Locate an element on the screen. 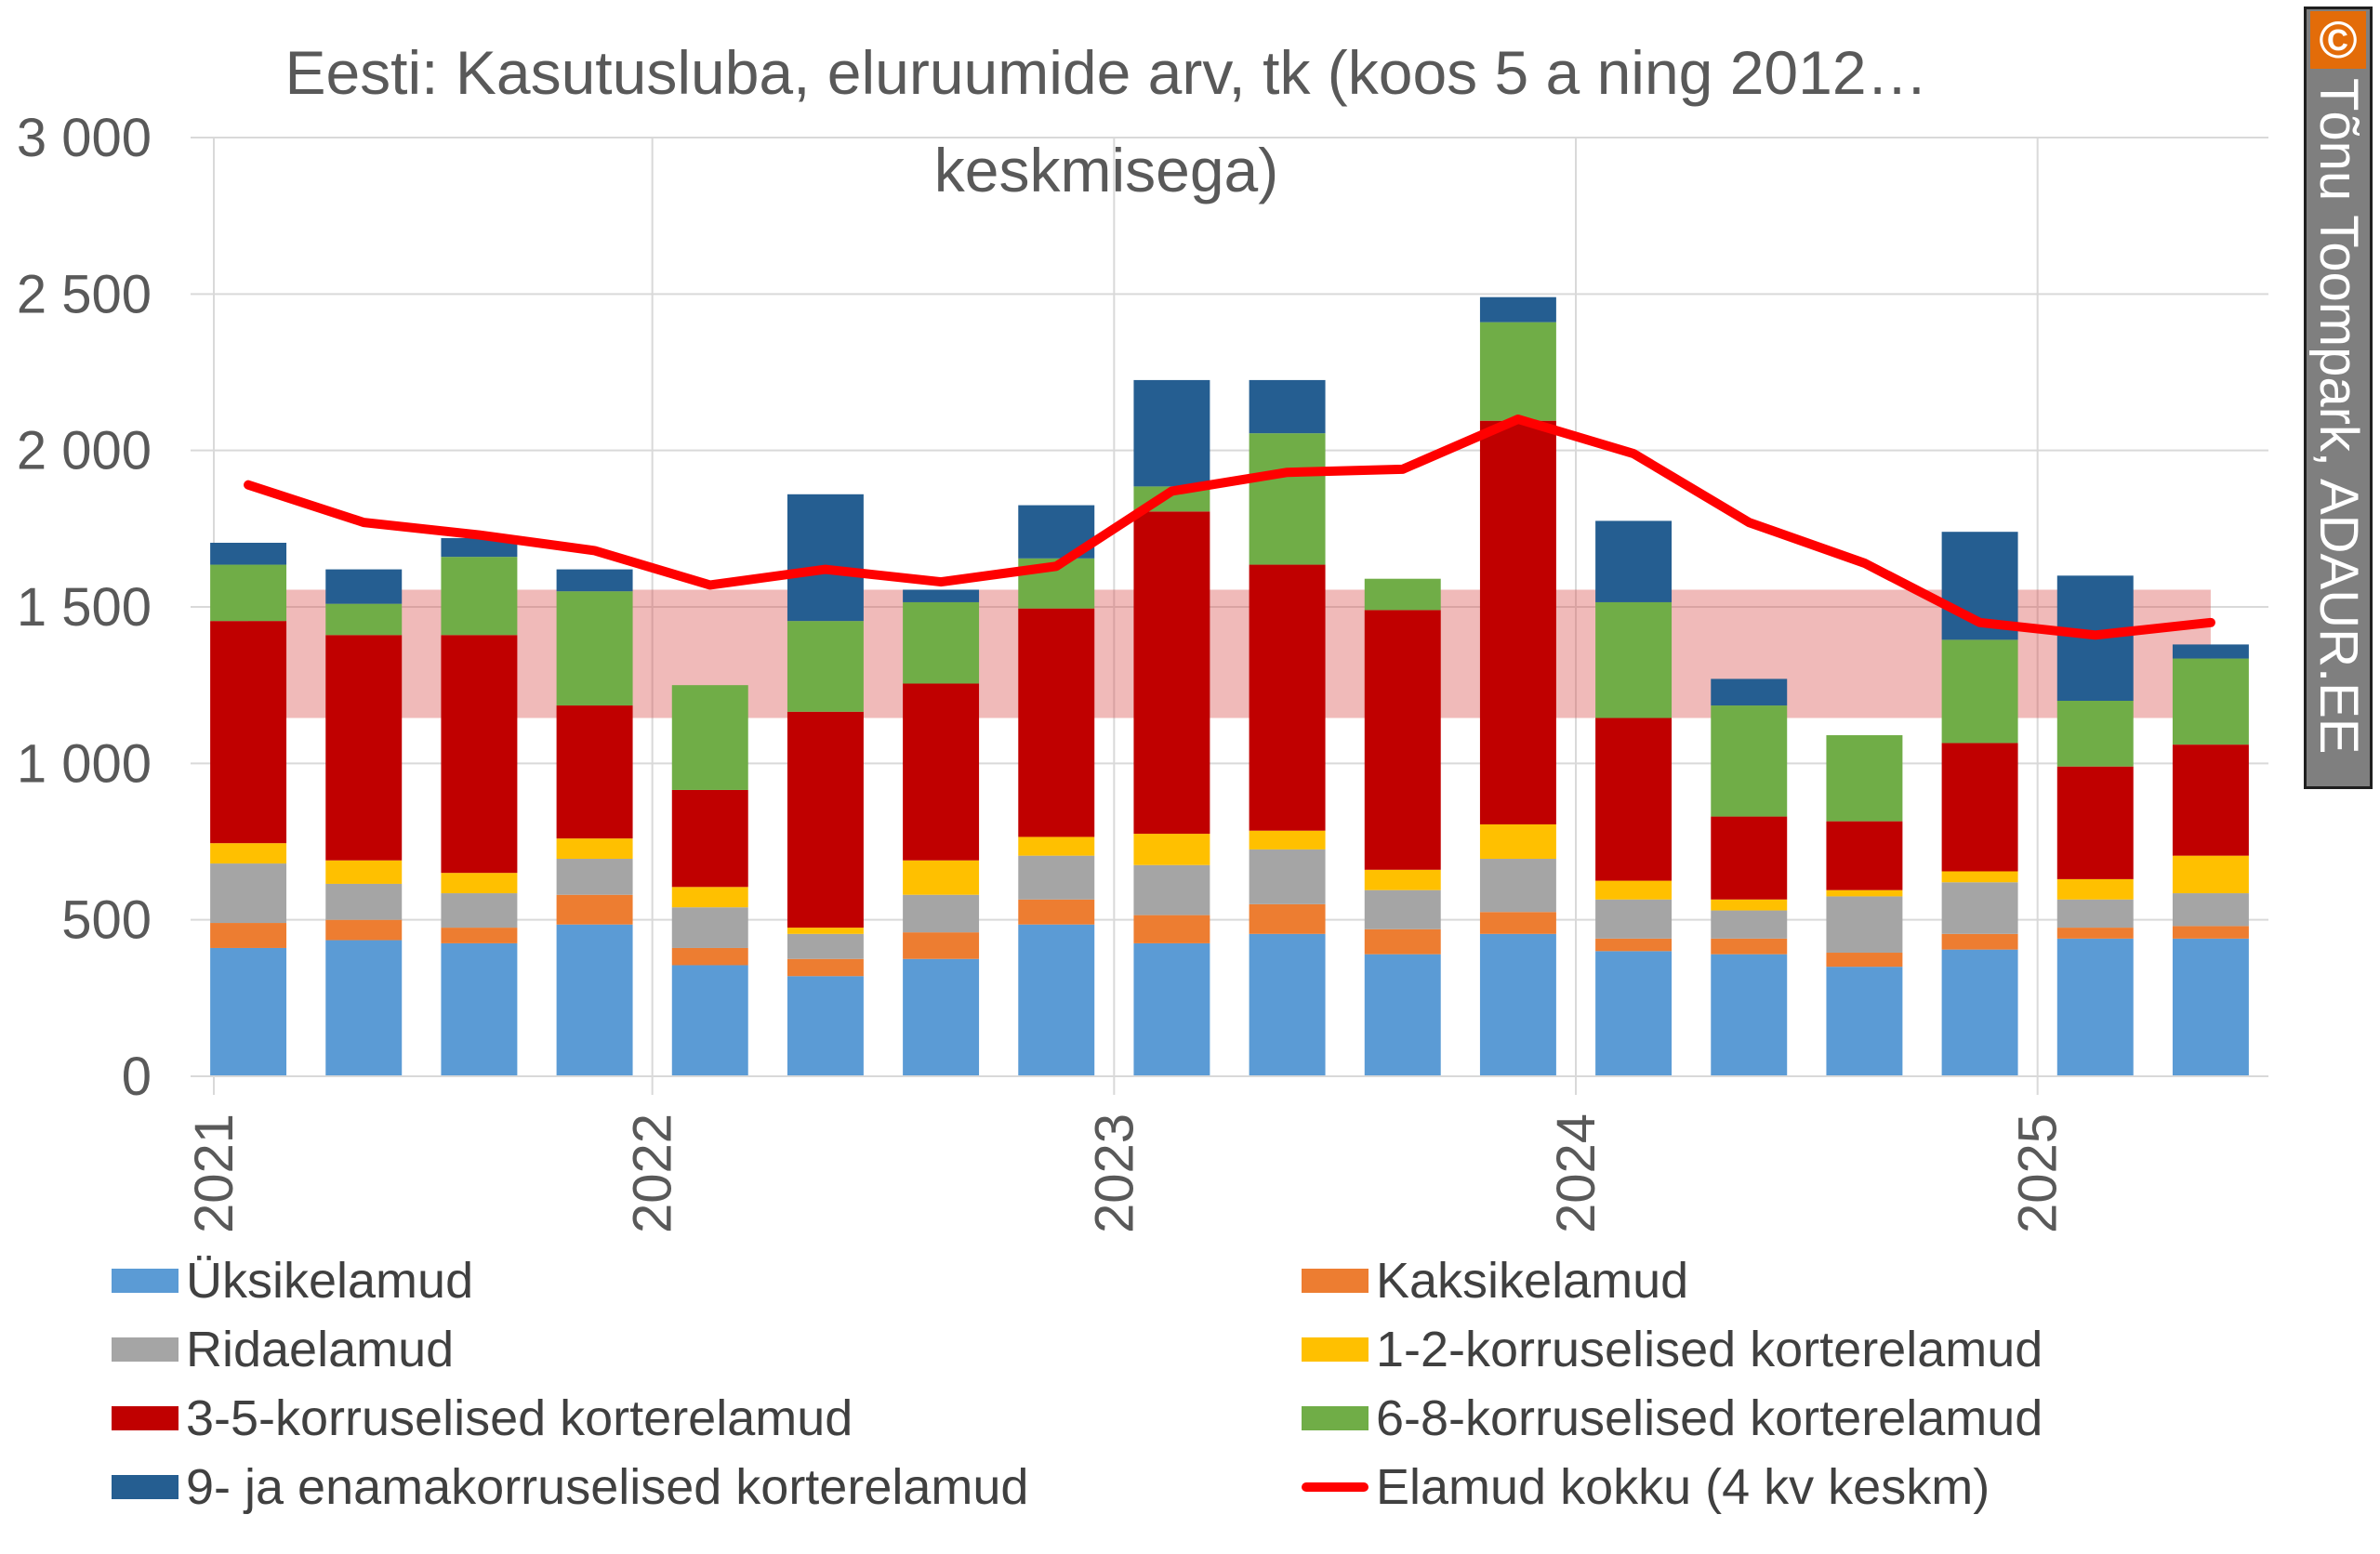 The height and width of the screenshot is (1554, 2380). legend-item: Kaksikelamud is located at coordinates (1495, 1280).